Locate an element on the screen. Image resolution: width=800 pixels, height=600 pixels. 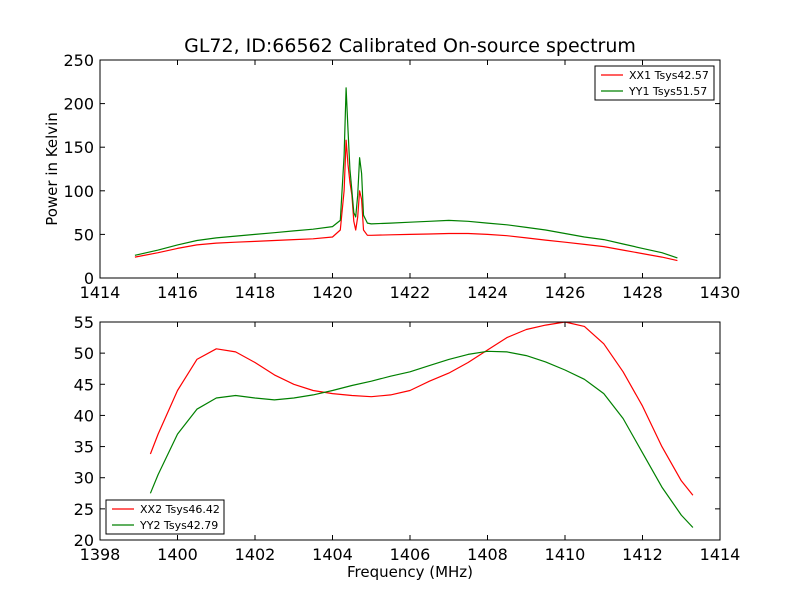
x-tick-label: 1428 is located at coordinates (642, 292).